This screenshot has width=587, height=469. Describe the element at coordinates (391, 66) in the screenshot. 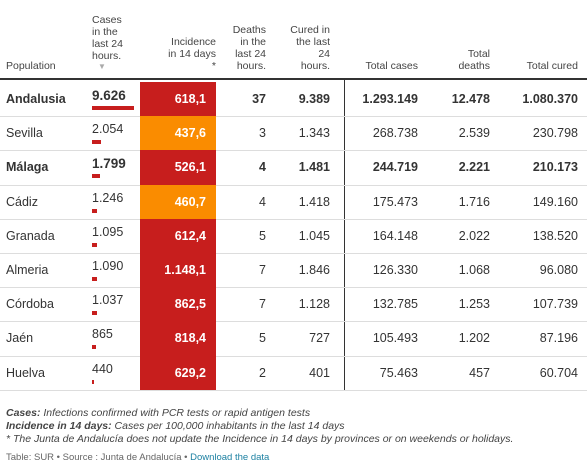

I see `header-text: Total cases` at that location.